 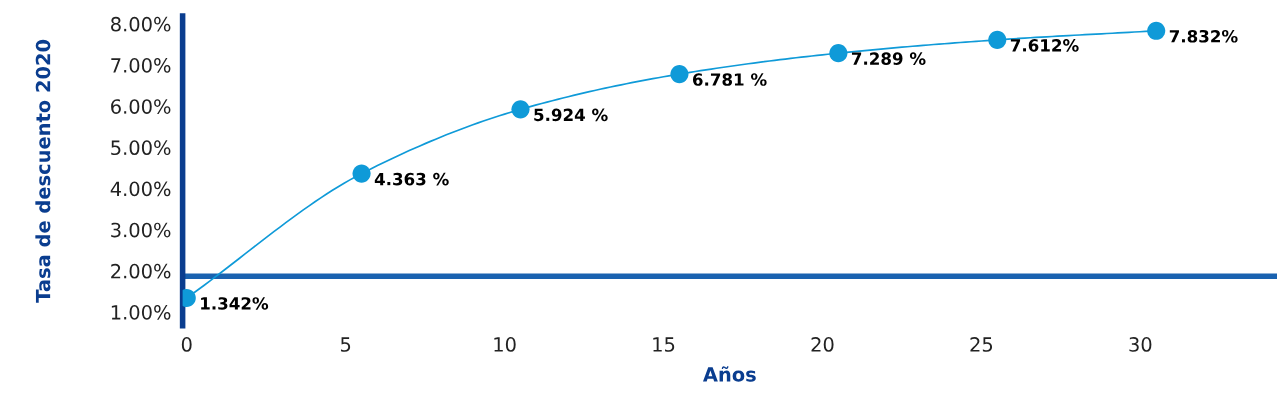 I want to click on x-axis-title: Años, so click(x=729, y=374).